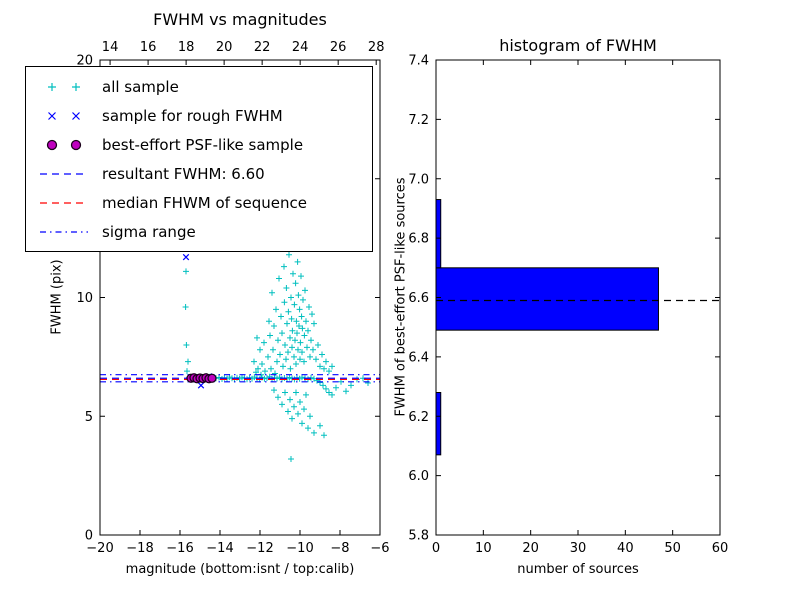  I want to click on y-tick-label: 7.0, so click(418, 179).